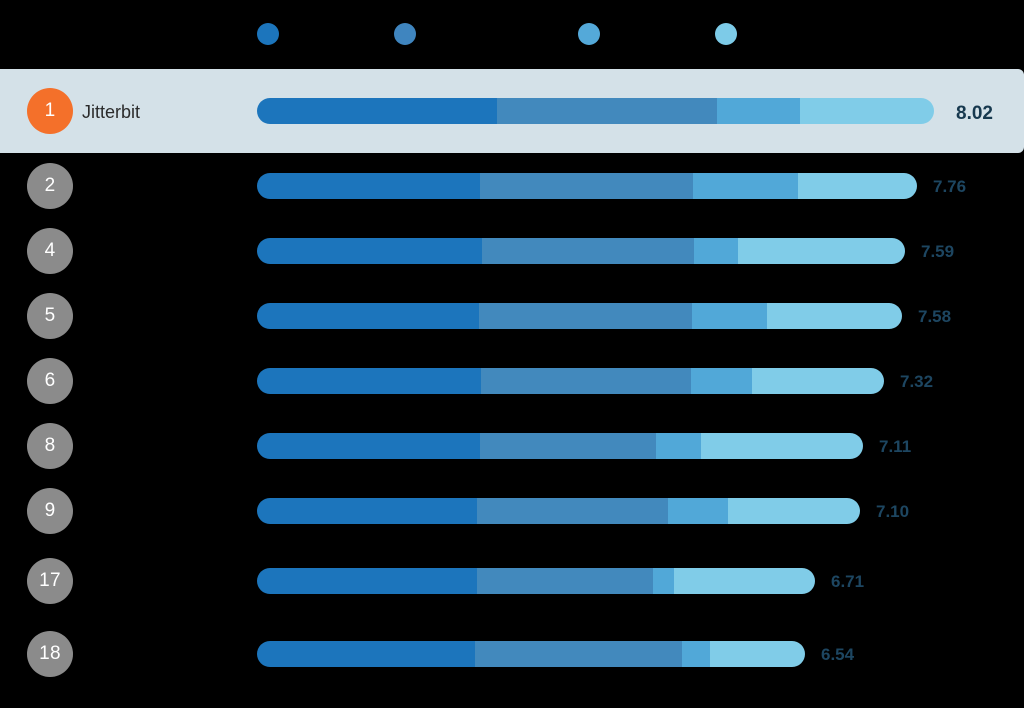  I want to click on bar-value-label: 8.02, so click(974, 113).